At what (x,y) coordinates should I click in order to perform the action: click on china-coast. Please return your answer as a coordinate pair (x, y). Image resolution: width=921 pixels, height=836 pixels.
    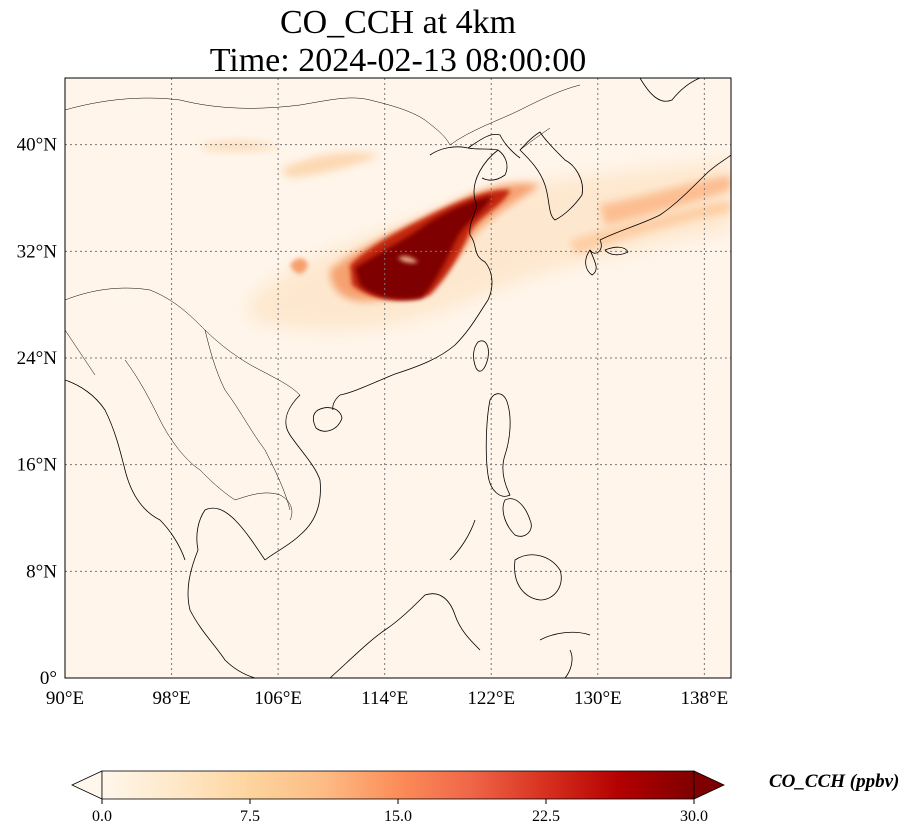
    Looking at the image, I should click on (419, 272).